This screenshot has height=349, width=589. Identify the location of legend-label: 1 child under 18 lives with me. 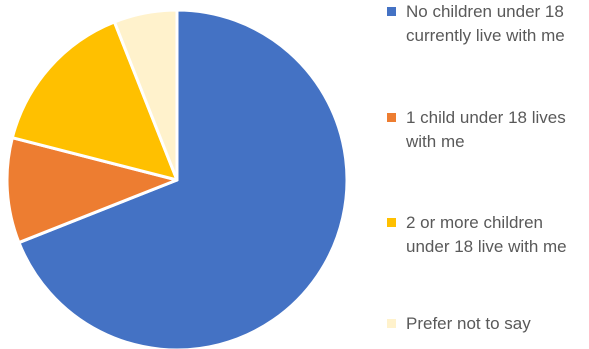
(486, 129).